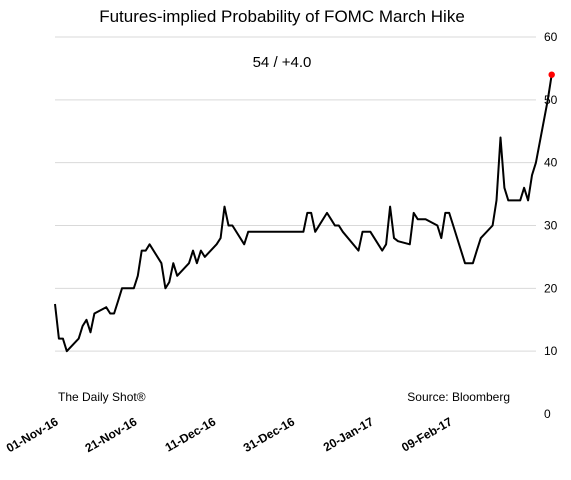 Image resolution: width=571 pixels, height=480 pixels. Describe the element at coordinates (32, 434) in the screenshot. I see `x-tick-label: 01-Nov-16` at that location.